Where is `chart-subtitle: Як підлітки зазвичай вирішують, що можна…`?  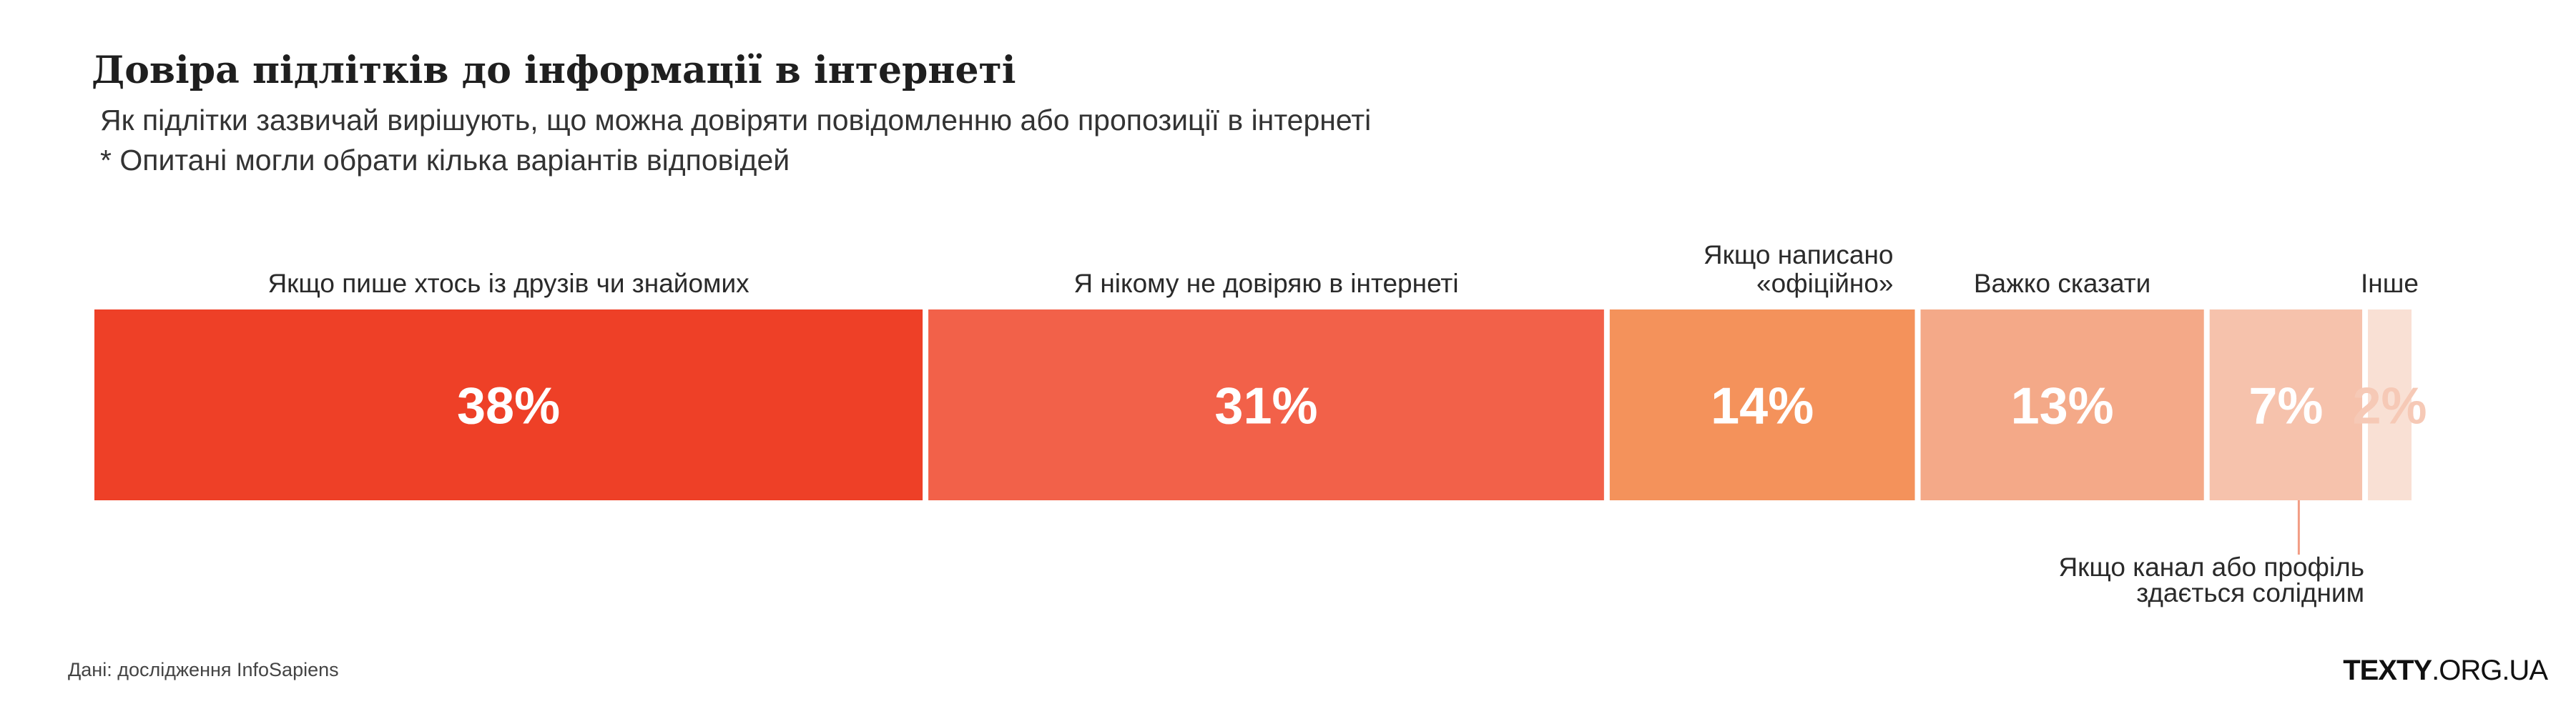
chart-subtitle: Як підлітки зазвичай вирішують, що можна… is located at coordinates (736, 120).